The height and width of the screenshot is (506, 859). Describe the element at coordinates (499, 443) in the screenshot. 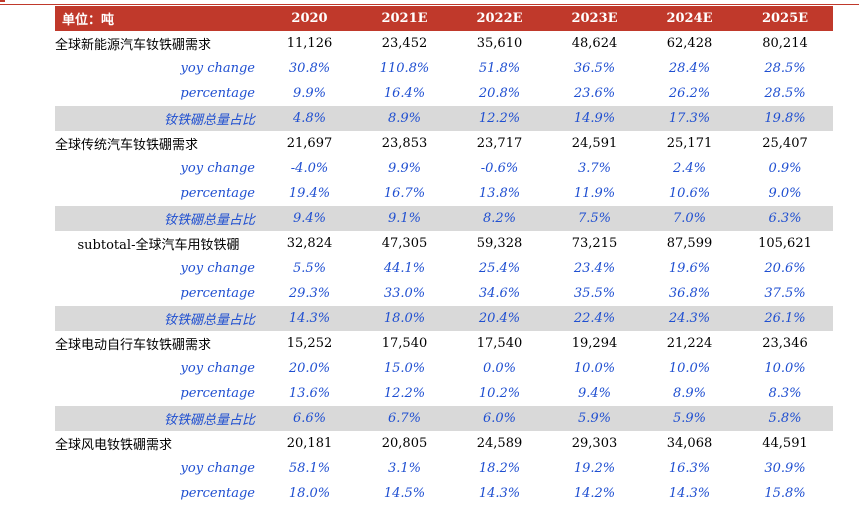

I see `value-cell: 24,589` at that location.